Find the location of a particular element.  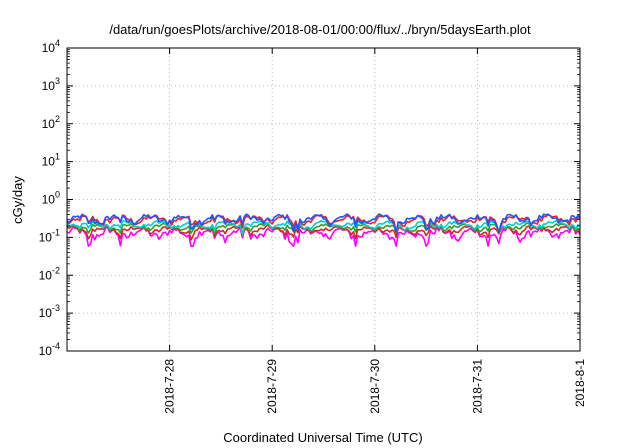

series-group is located at coordinates (323, 230).